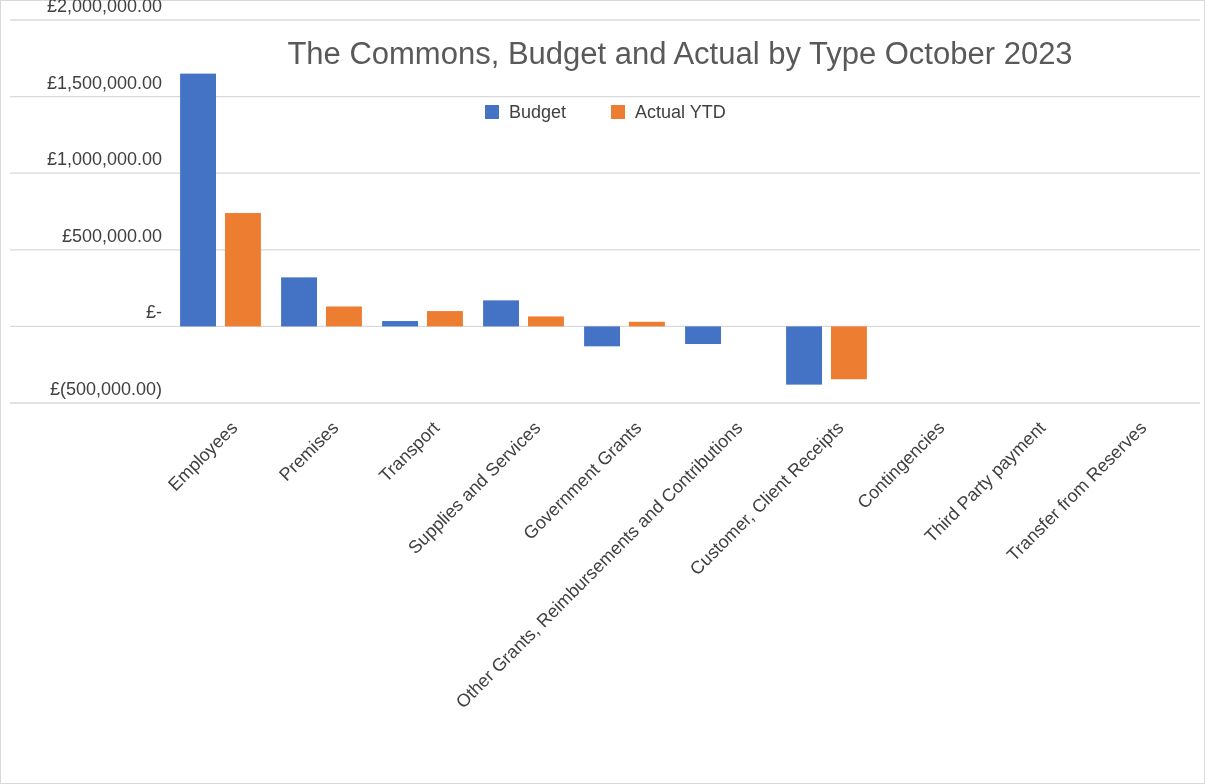  What do you see at coordinates (680, 112) in the screenshot?
I see `legend-label: Actual YTD` at bounding box center [680, 112].